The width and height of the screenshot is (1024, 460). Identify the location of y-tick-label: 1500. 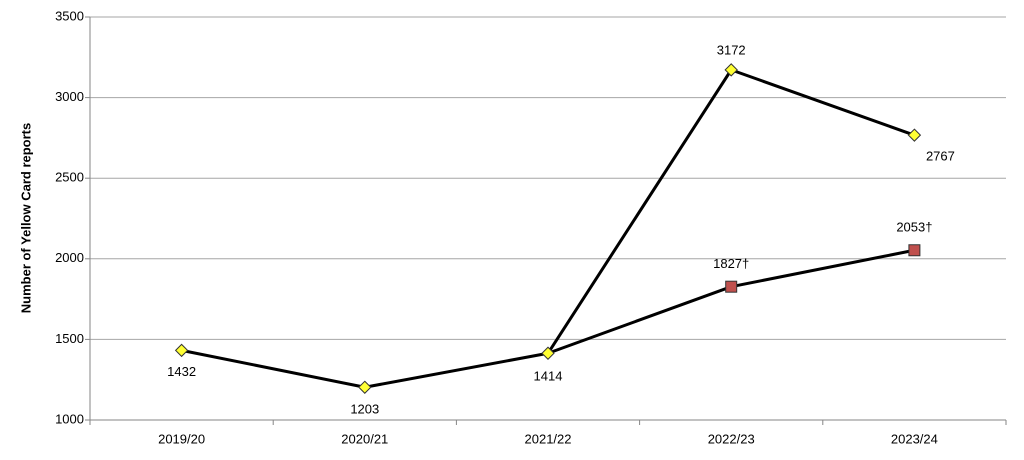
(69, 338).